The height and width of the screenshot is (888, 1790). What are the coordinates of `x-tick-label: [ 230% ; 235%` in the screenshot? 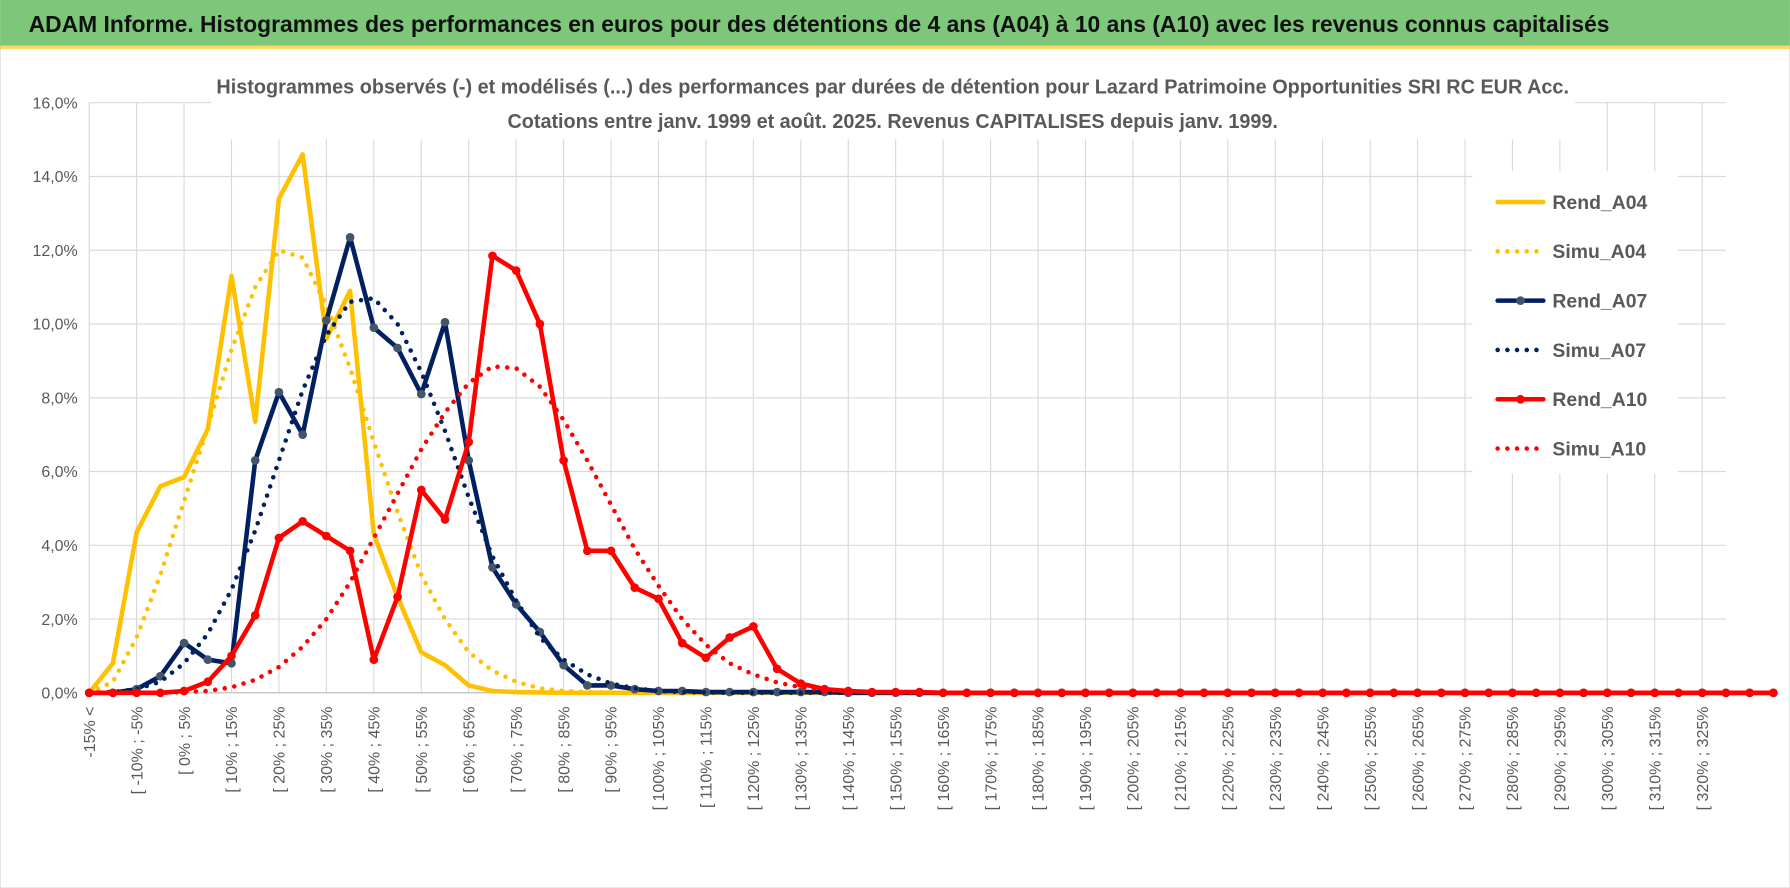 It's located at (1276, 759).